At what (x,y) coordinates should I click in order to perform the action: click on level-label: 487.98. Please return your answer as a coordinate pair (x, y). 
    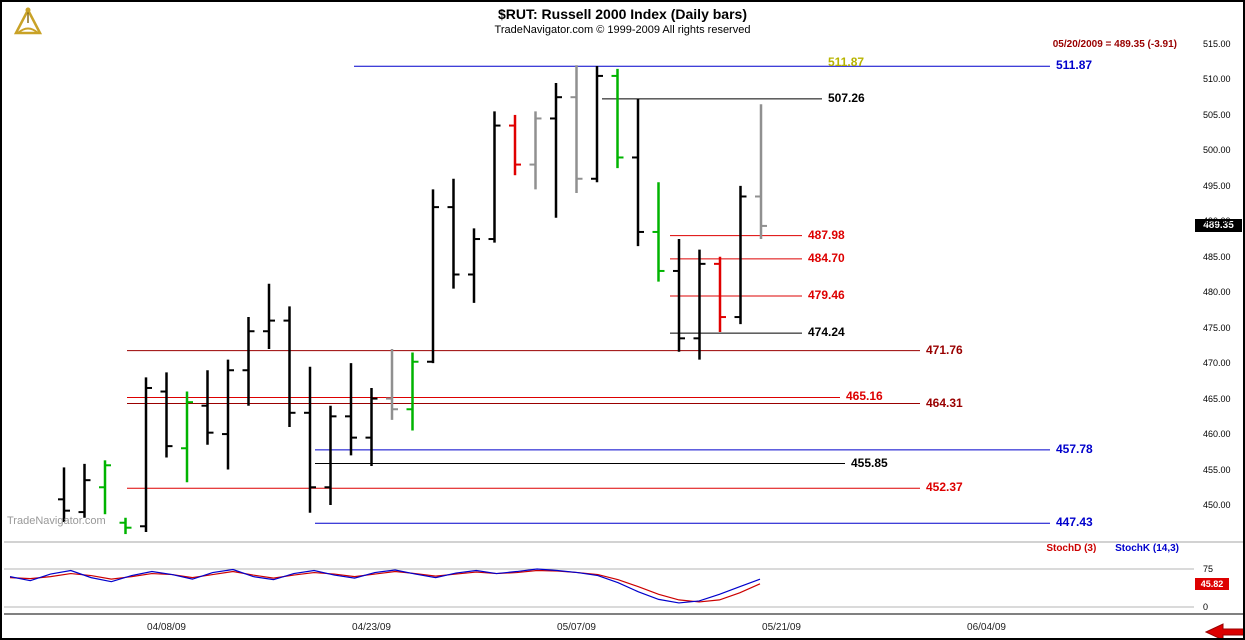
    Looking at the image, I should click on (826, 234).